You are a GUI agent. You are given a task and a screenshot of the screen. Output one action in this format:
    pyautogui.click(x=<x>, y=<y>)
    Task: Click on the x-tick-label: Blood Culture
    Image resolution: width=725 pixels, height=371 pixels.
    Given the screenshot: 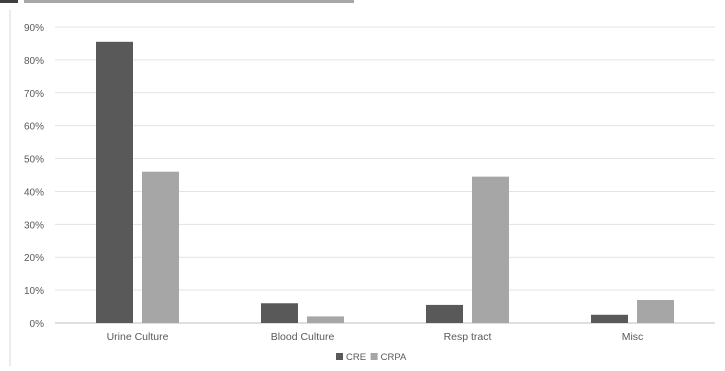 What is the action you would take?
    pyautogui.click(x=303, y=337)
    